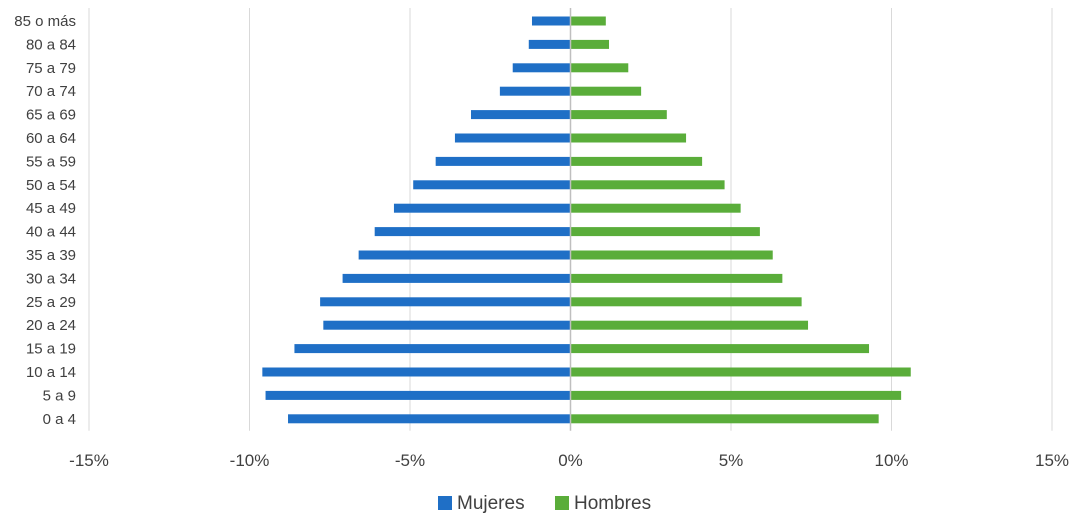 The height and width of the screenshot is (526, 1073). Describe the element at coordinates (562, 503) in the screenshot. I see `legend-swatch-hombres` at that location.